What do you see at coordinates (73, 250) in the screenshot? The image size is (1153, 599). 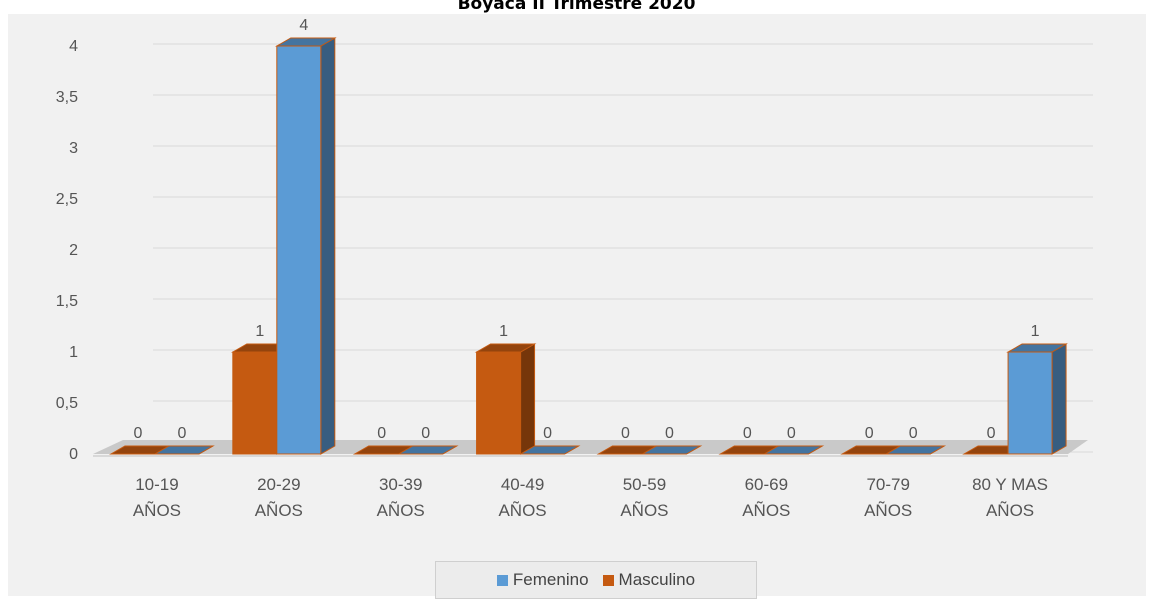 I see `y-tick-label: 2` at bounding box center [73, 250].